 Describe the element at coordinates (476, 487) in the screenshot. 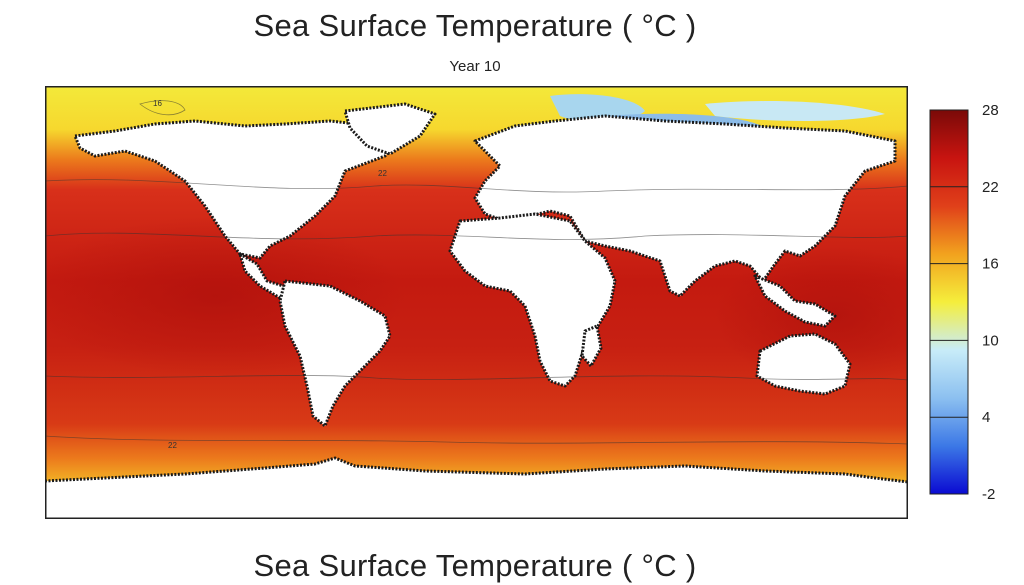

I see `antarctica-landmass` at that location.